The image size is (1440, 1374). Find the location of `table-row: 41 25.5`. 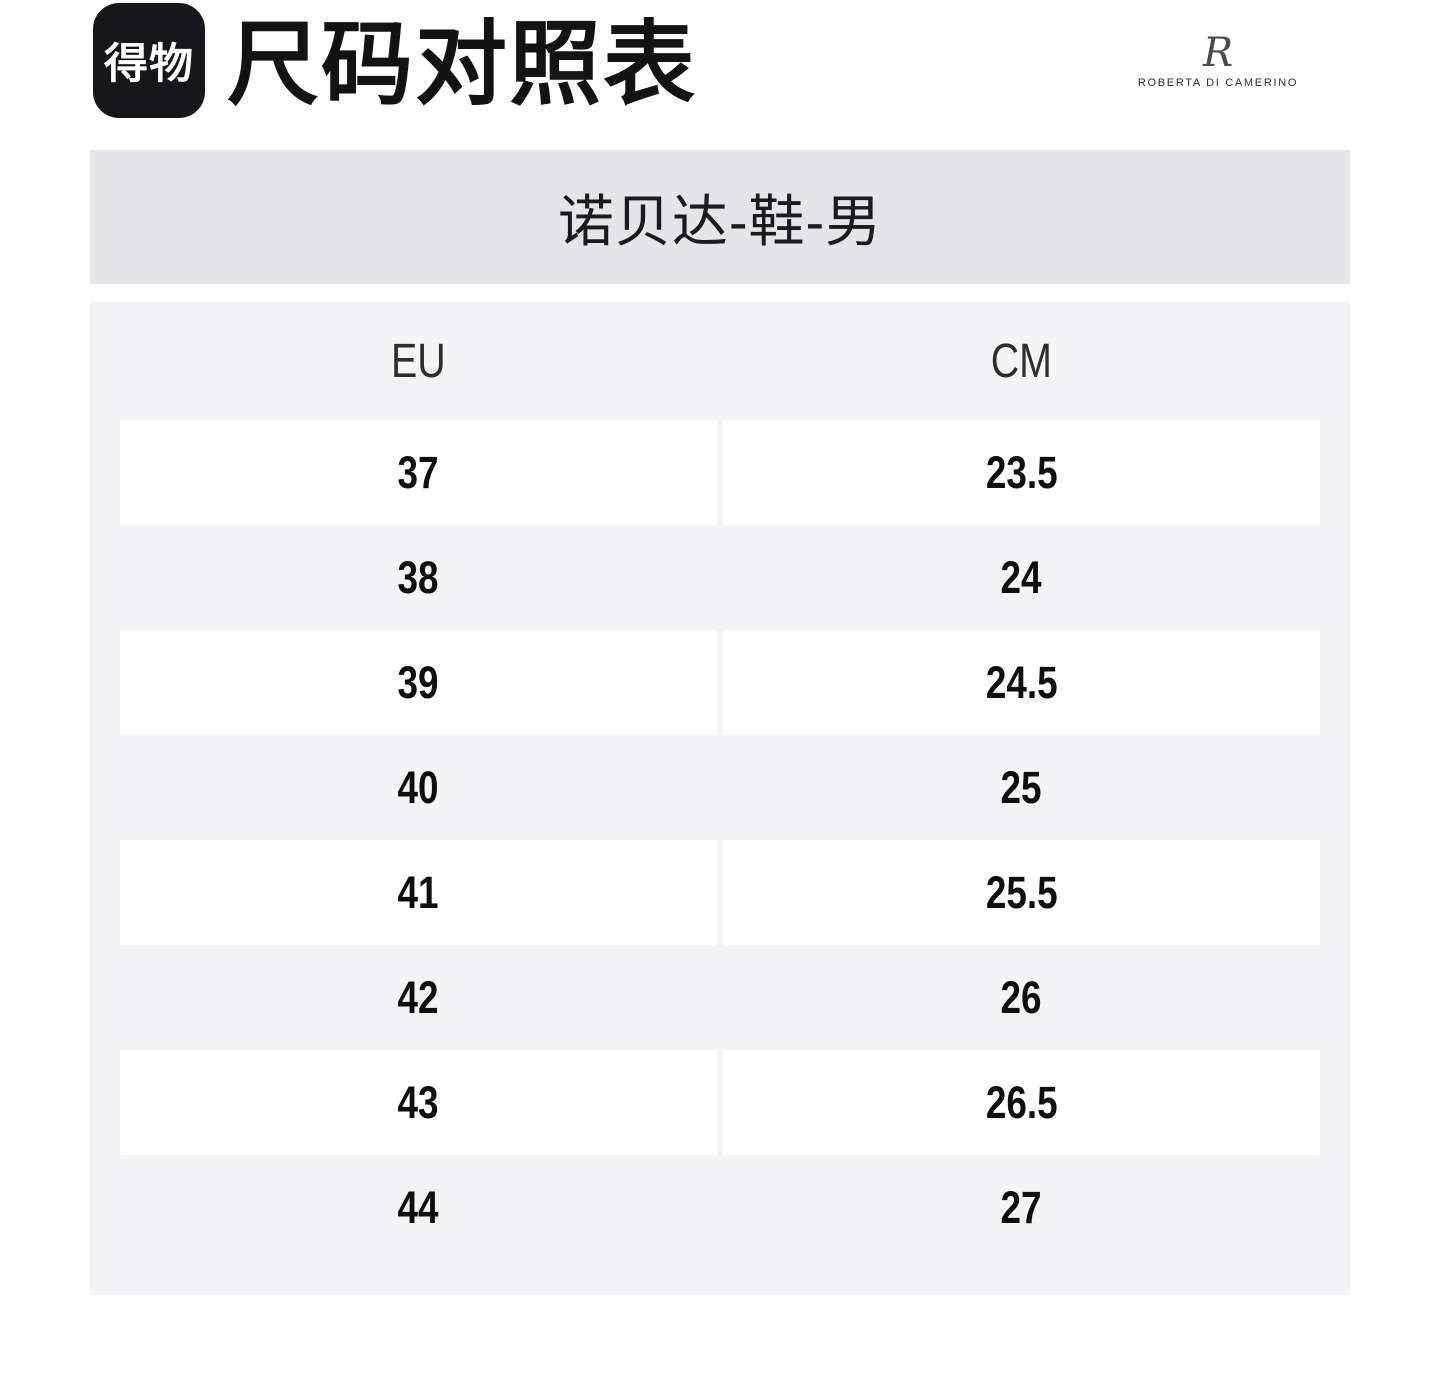

table-row: 41 25.5 is located at coordinates (720, 892).